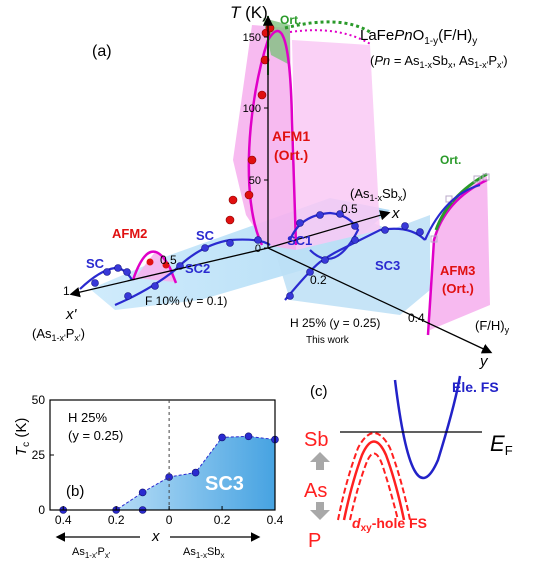  I want to click on afm1-label-ort: (Ort.), so click(291, 155).